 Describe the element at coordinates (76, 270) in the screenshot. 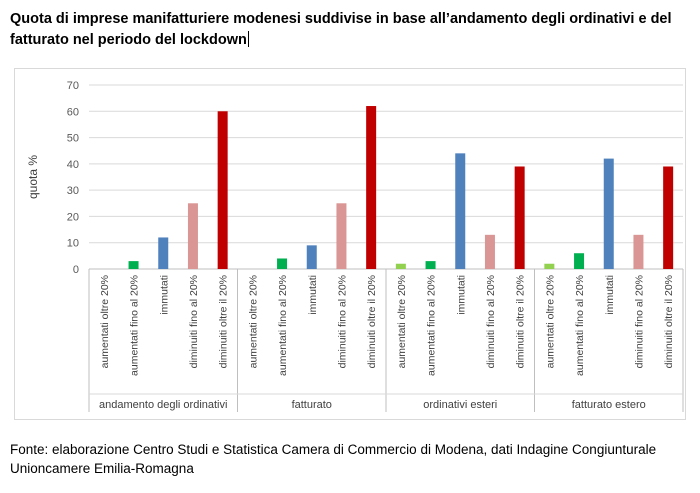

I see `y-tick-label: 0` at that location.